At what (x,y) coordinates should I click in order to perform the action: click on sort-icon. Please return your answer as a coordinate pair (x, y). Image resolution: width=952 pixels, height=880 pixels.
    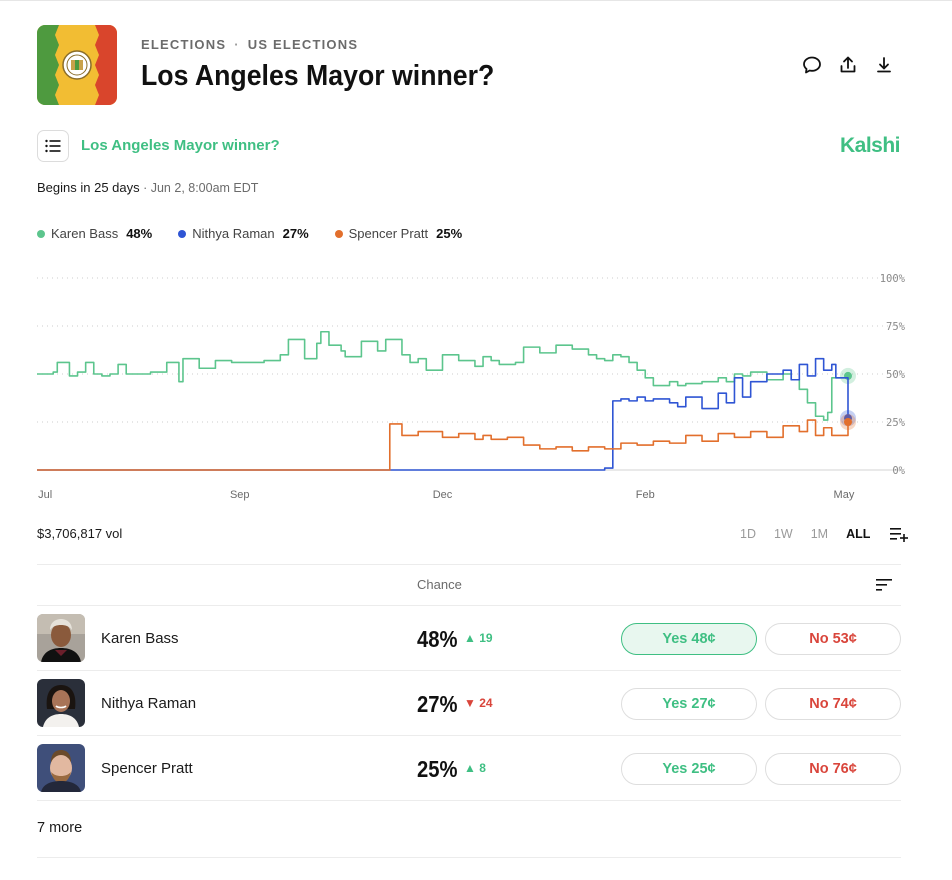
    Looking at the image, I should click on (885, 585).